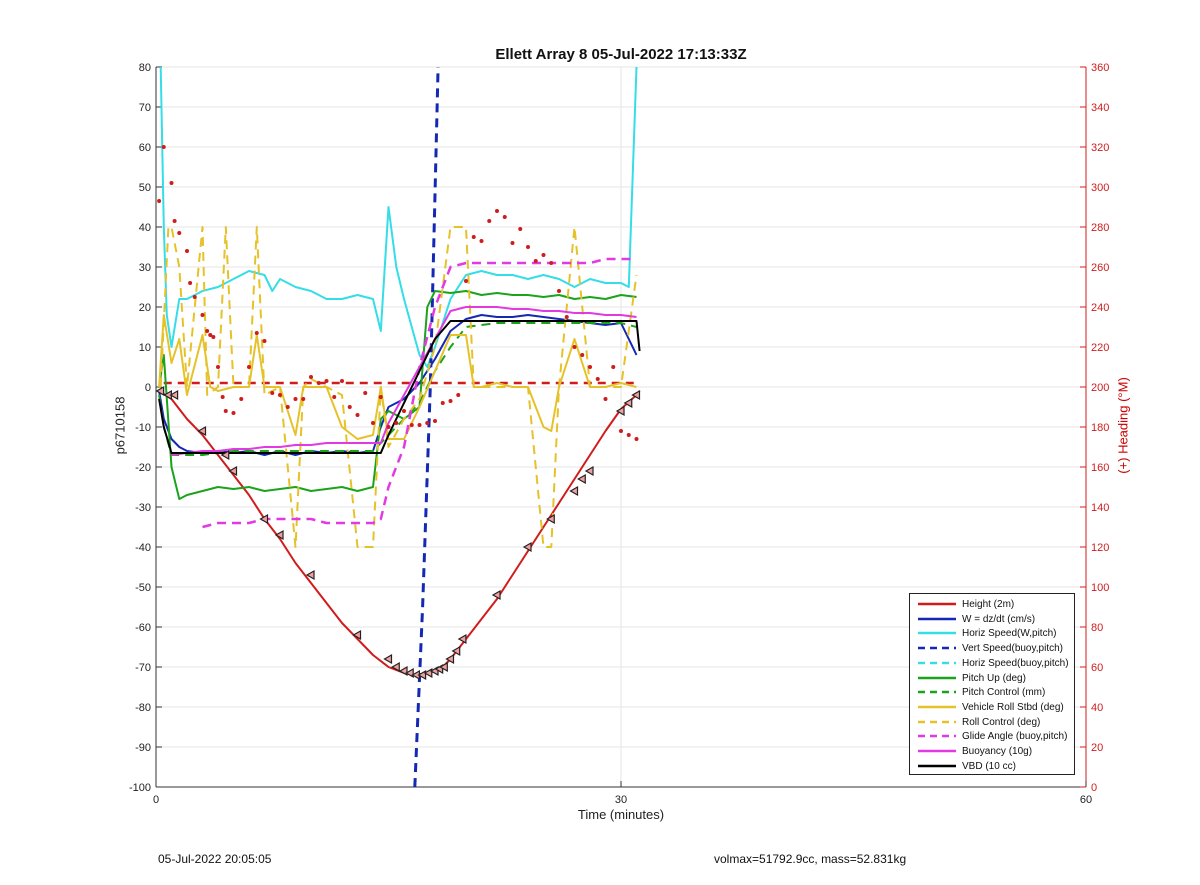 This screenshot has height=885, width=1200. What do you see at coordinates (145, 108) in the screenshot?
I see `y-tick-label: 70` at bounding box center [145, 108].